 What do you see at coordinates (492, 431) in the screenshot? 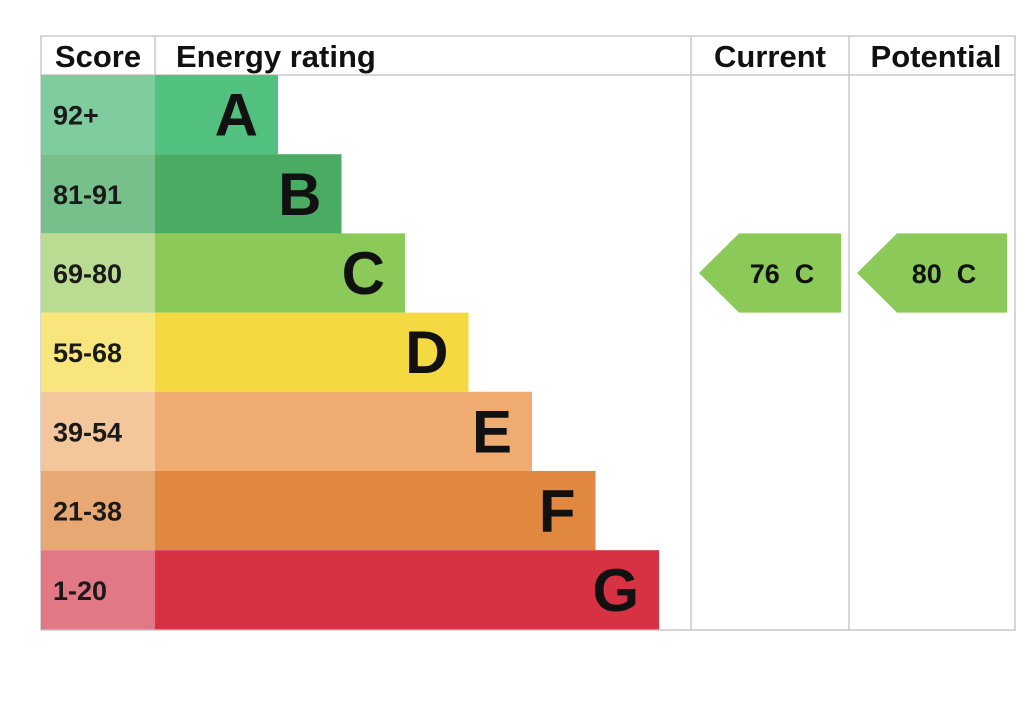
I see `band-letter-e: E` at bounding box center [492, 431].